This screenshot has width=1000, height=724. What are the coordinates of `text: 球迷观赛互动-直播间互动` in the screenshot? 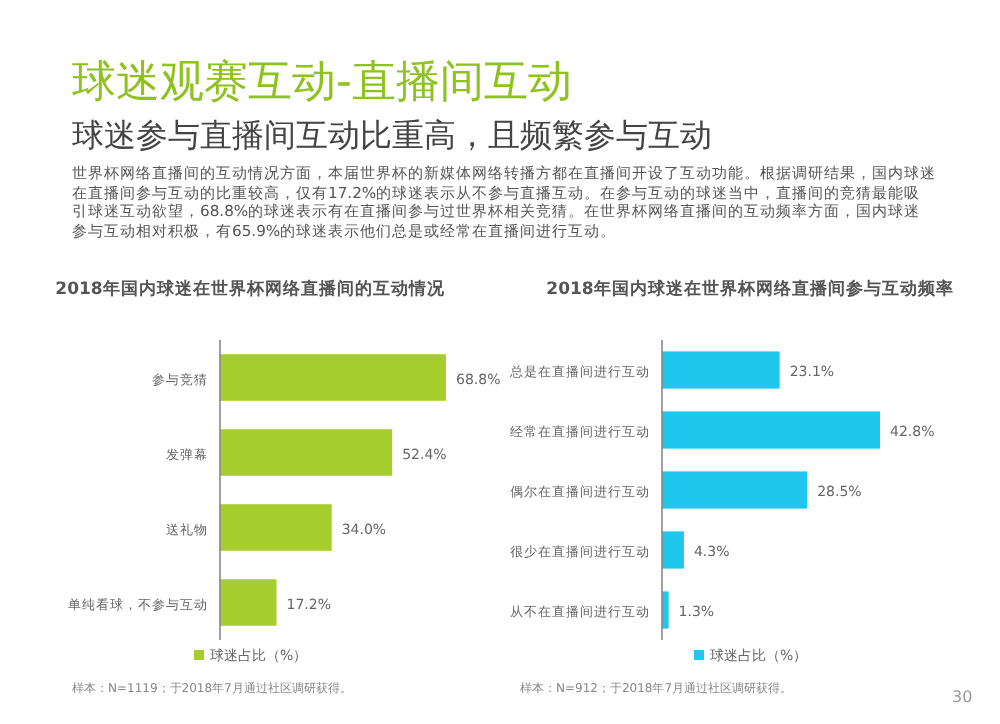 It's located at (322, 84).